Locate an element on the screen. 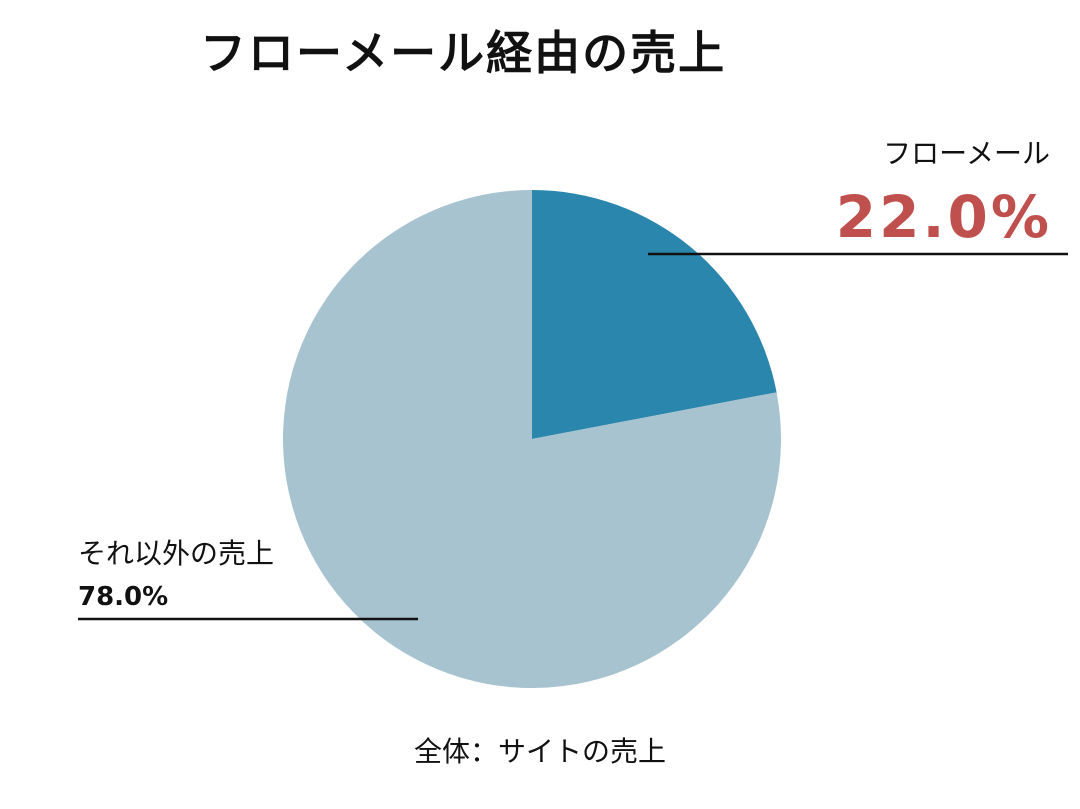 This screenshot has height=809, width=1080. slice-label-other-sales: それ以外の売上 is located at coordinates (176, 553).